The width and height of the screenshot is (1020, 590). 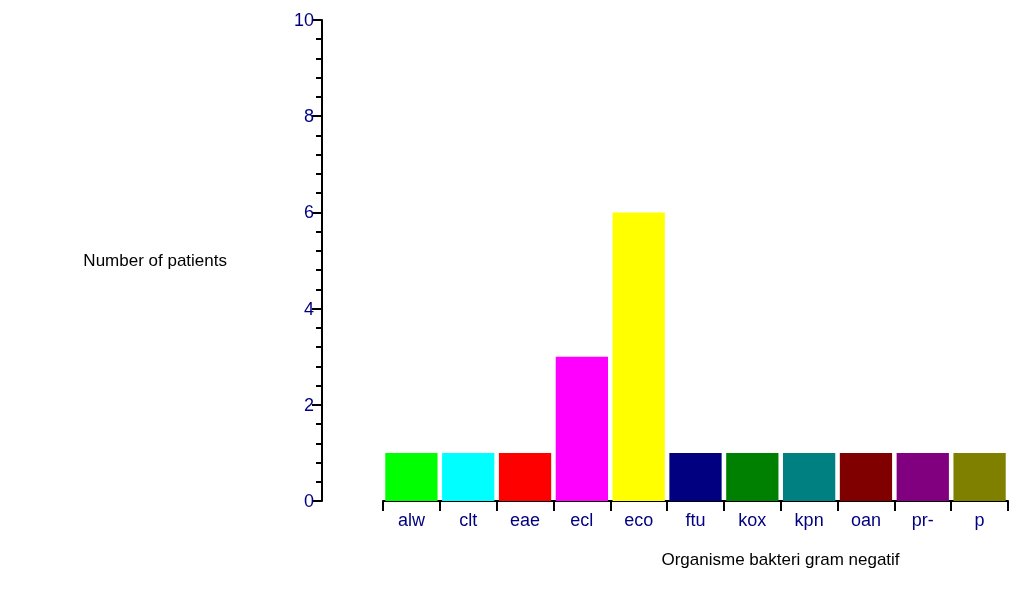 I want to click on y-tick-label: 8, so click(x=308, y=116).